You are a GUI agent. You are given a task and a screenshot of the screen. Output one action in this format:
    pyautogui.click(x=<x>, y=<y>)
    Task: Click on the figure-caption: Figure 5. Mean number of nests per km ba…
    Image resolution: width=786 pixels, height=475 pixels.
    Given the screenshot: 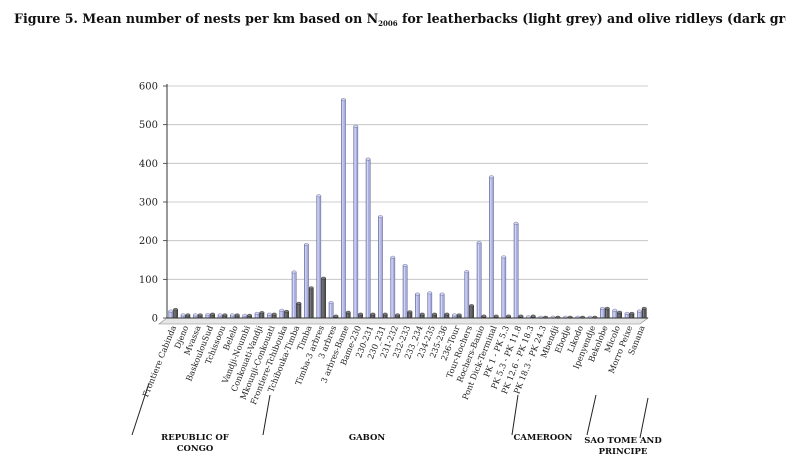 What is the action you would take?
    pyautogui.click(x=400, y=19)
    